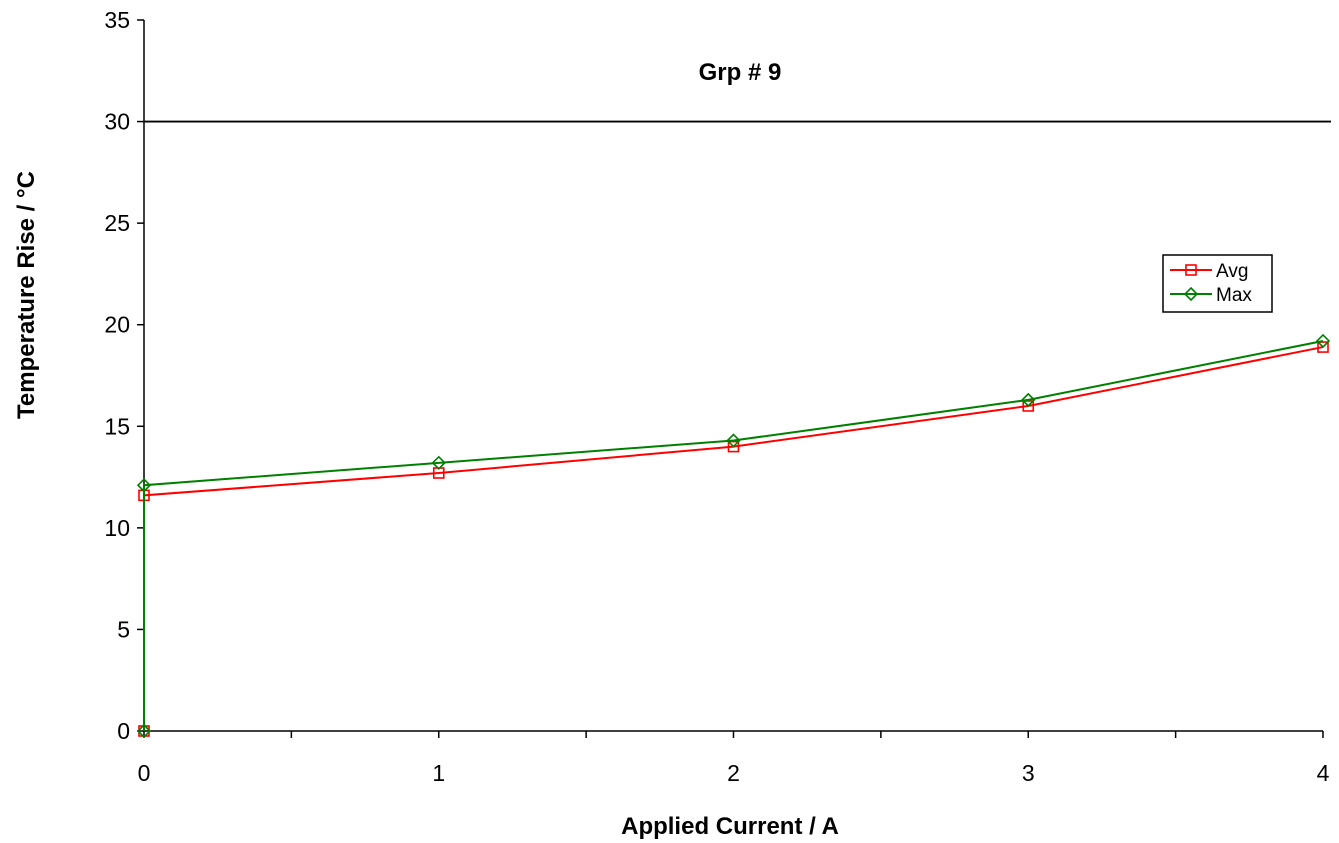 The image size is (1339, 843). Describe the element at coordinates (740, 72) in the screenshot. I see `chart-title: Grp # 9` at that location.